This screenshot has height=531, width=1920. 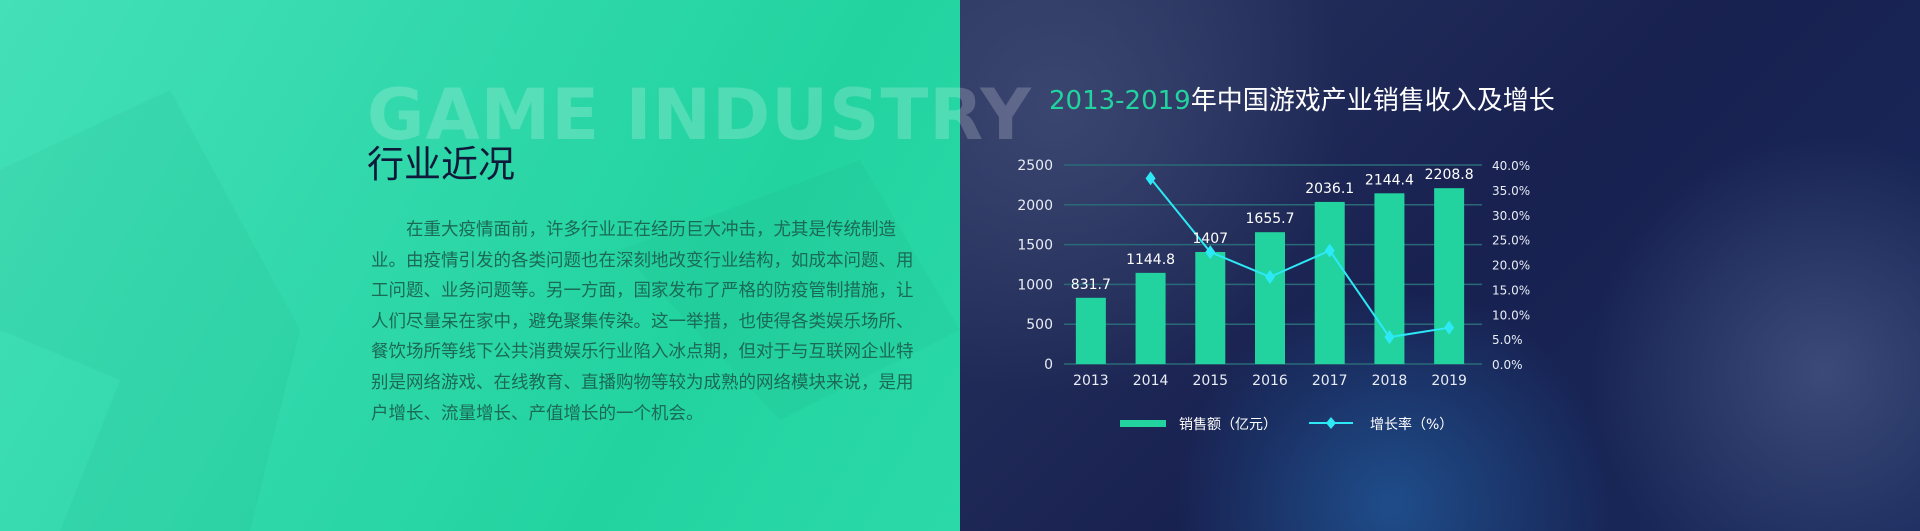 What do you see at coordinates (537, 413) in the screenshot?
I see `body-line: 户增长、流量增长、产值增长的一个机会。` at bounding box center [537, 413].